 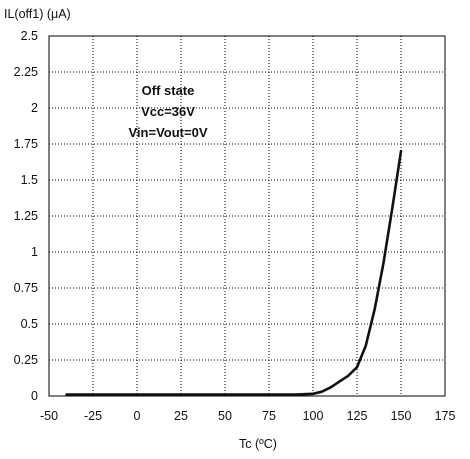 I want to click on y-tick-label: 0.5, so click(x=29, y=324).